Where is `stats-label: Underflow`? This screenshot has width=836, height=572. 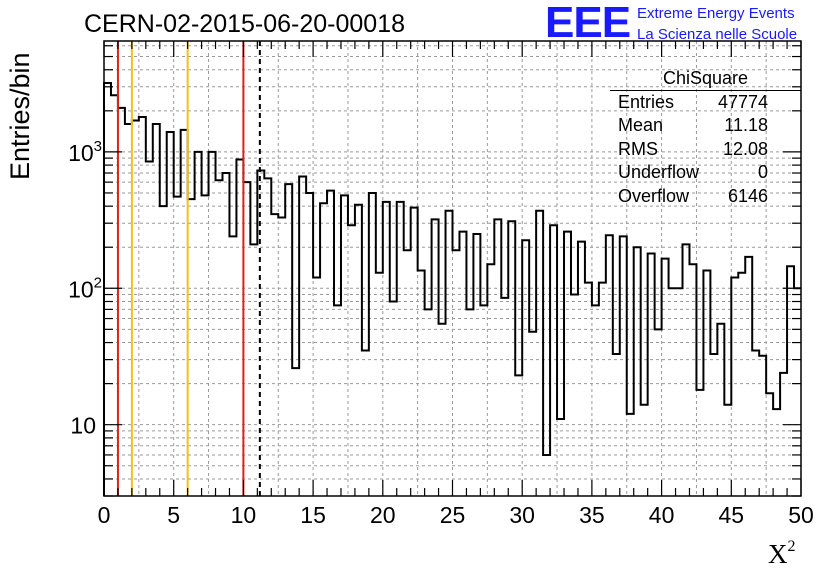 stats-label: Underflow is located at coordinates (659, 172).